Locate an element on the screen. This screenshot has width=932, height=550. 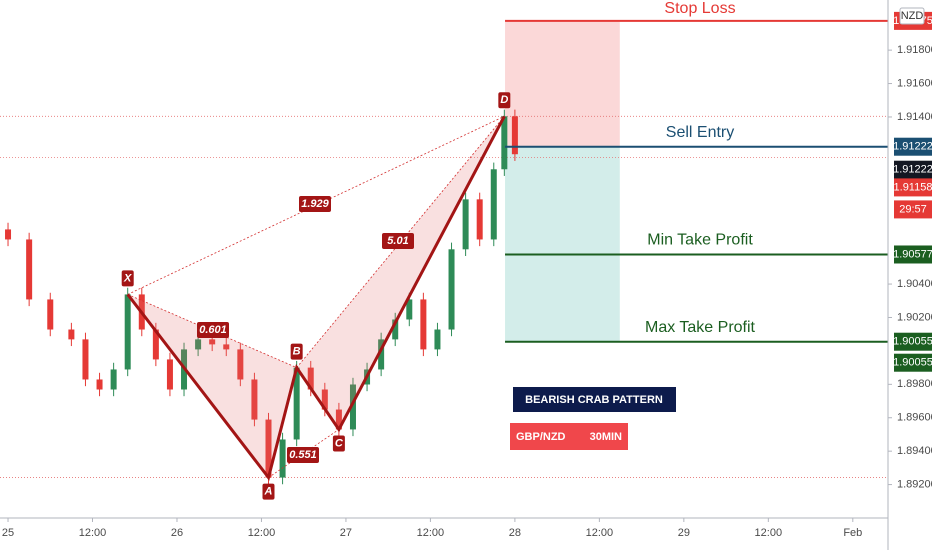
ratio-badge: 5.01 is located at coordinates (398, 241).